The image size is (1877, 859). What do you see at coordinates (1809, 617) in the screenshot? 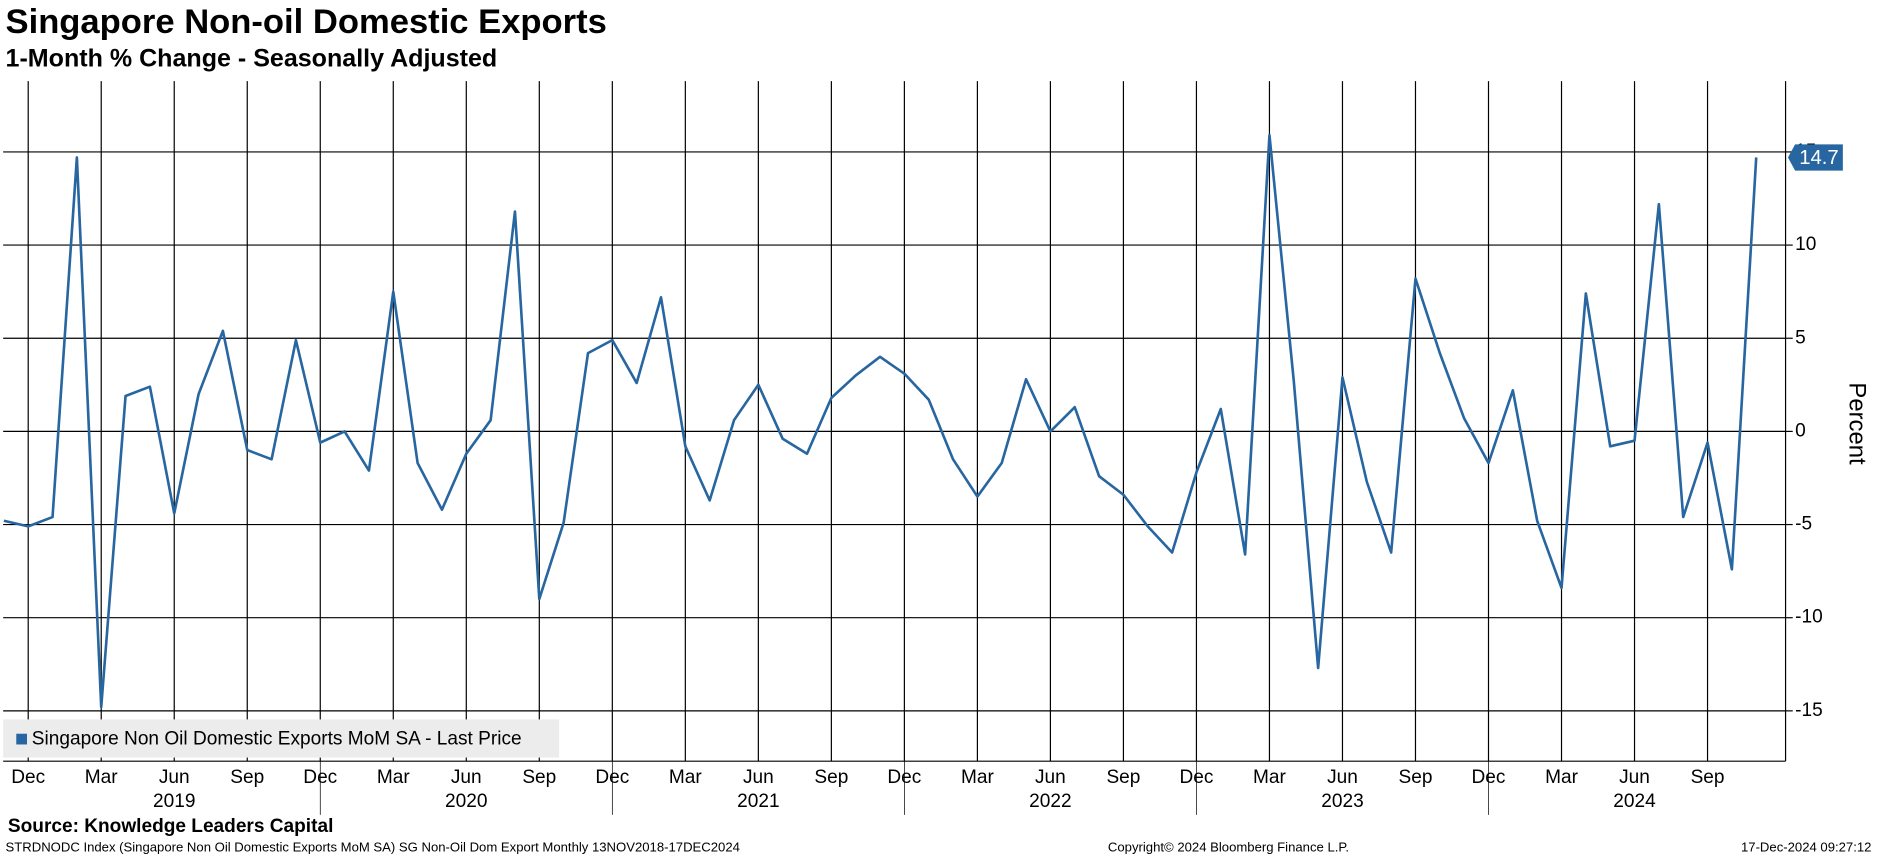
I see `y-tick-label: -10` at bounding box center [1809, 617].